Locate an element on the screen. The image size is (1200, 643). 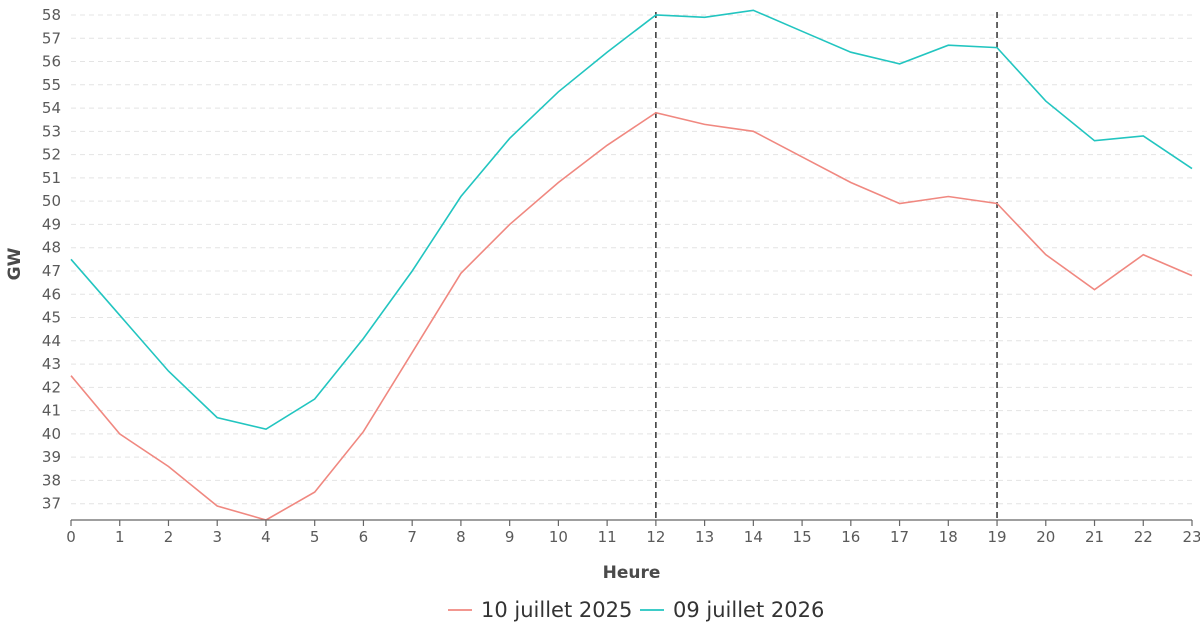
x-tick-label: 2 is located at coordinates (169, 537).